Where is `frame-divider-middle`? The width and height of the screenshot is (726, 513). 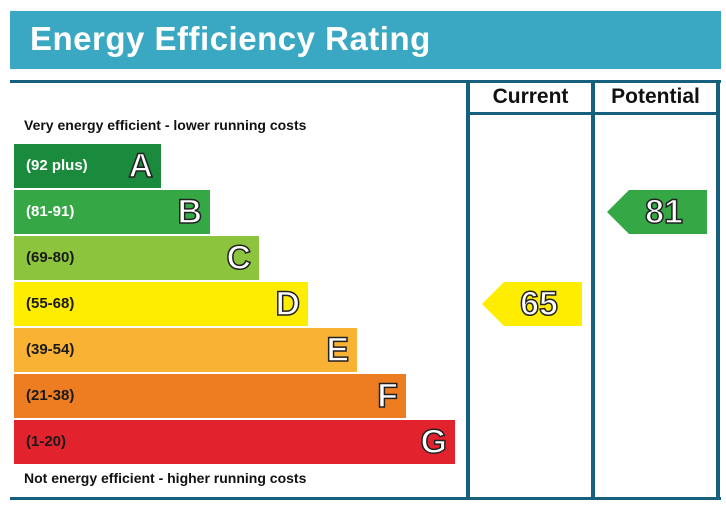
frame-divider-middle is located at coordinates (593, 290).